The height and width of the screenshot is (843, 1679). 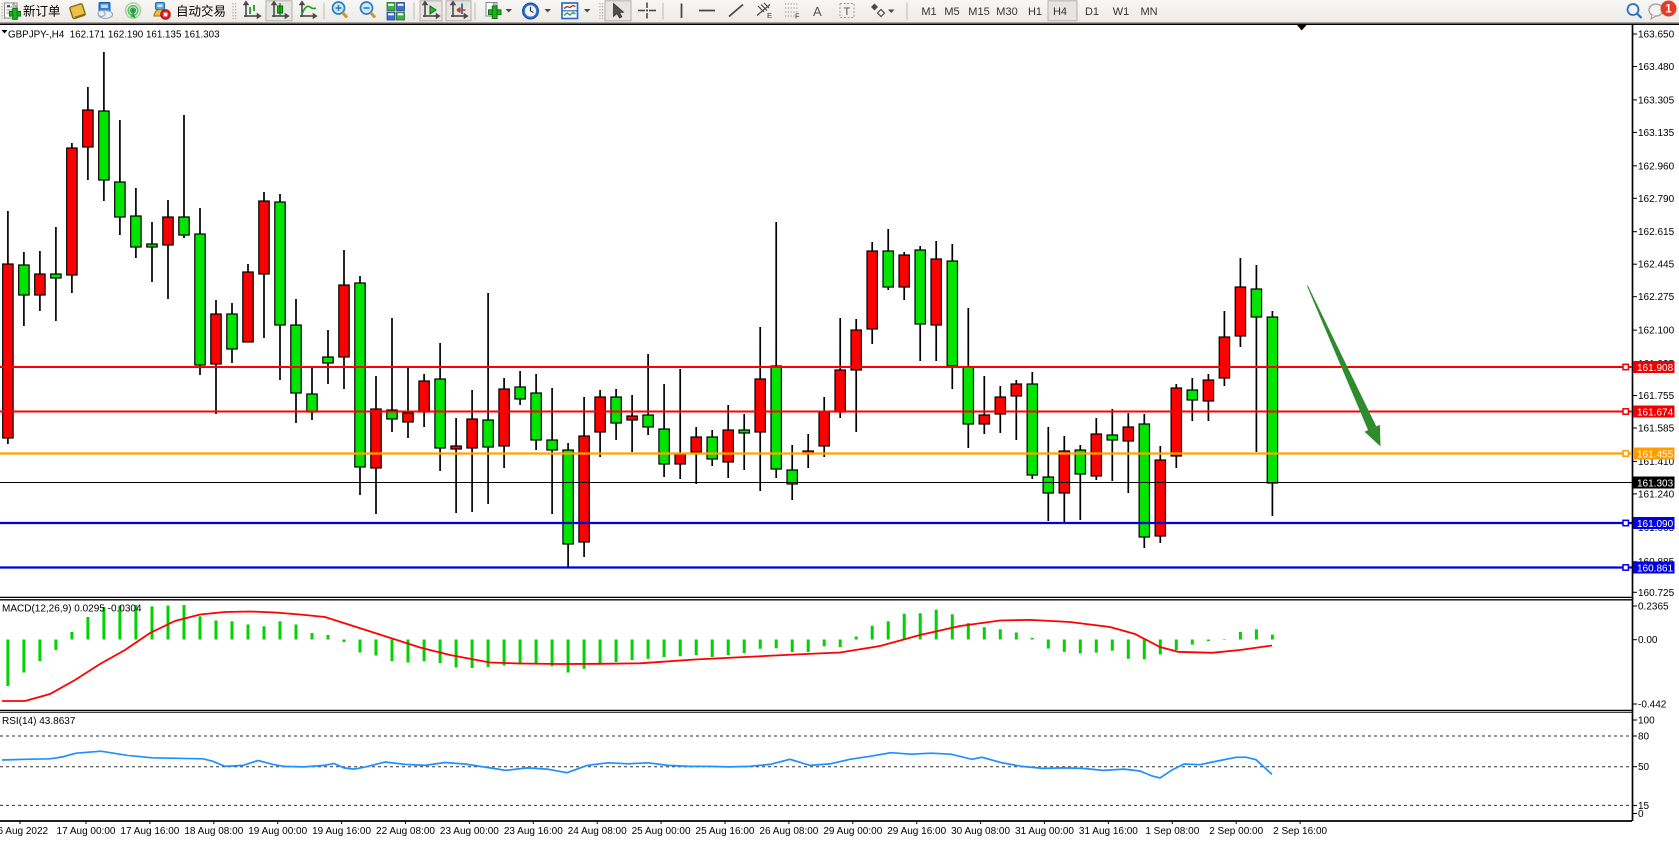 What do you see at coordinates (1656, 35) in the screenshot?
I see `svg-text: 163.650` at bounding box center [1656, 35].